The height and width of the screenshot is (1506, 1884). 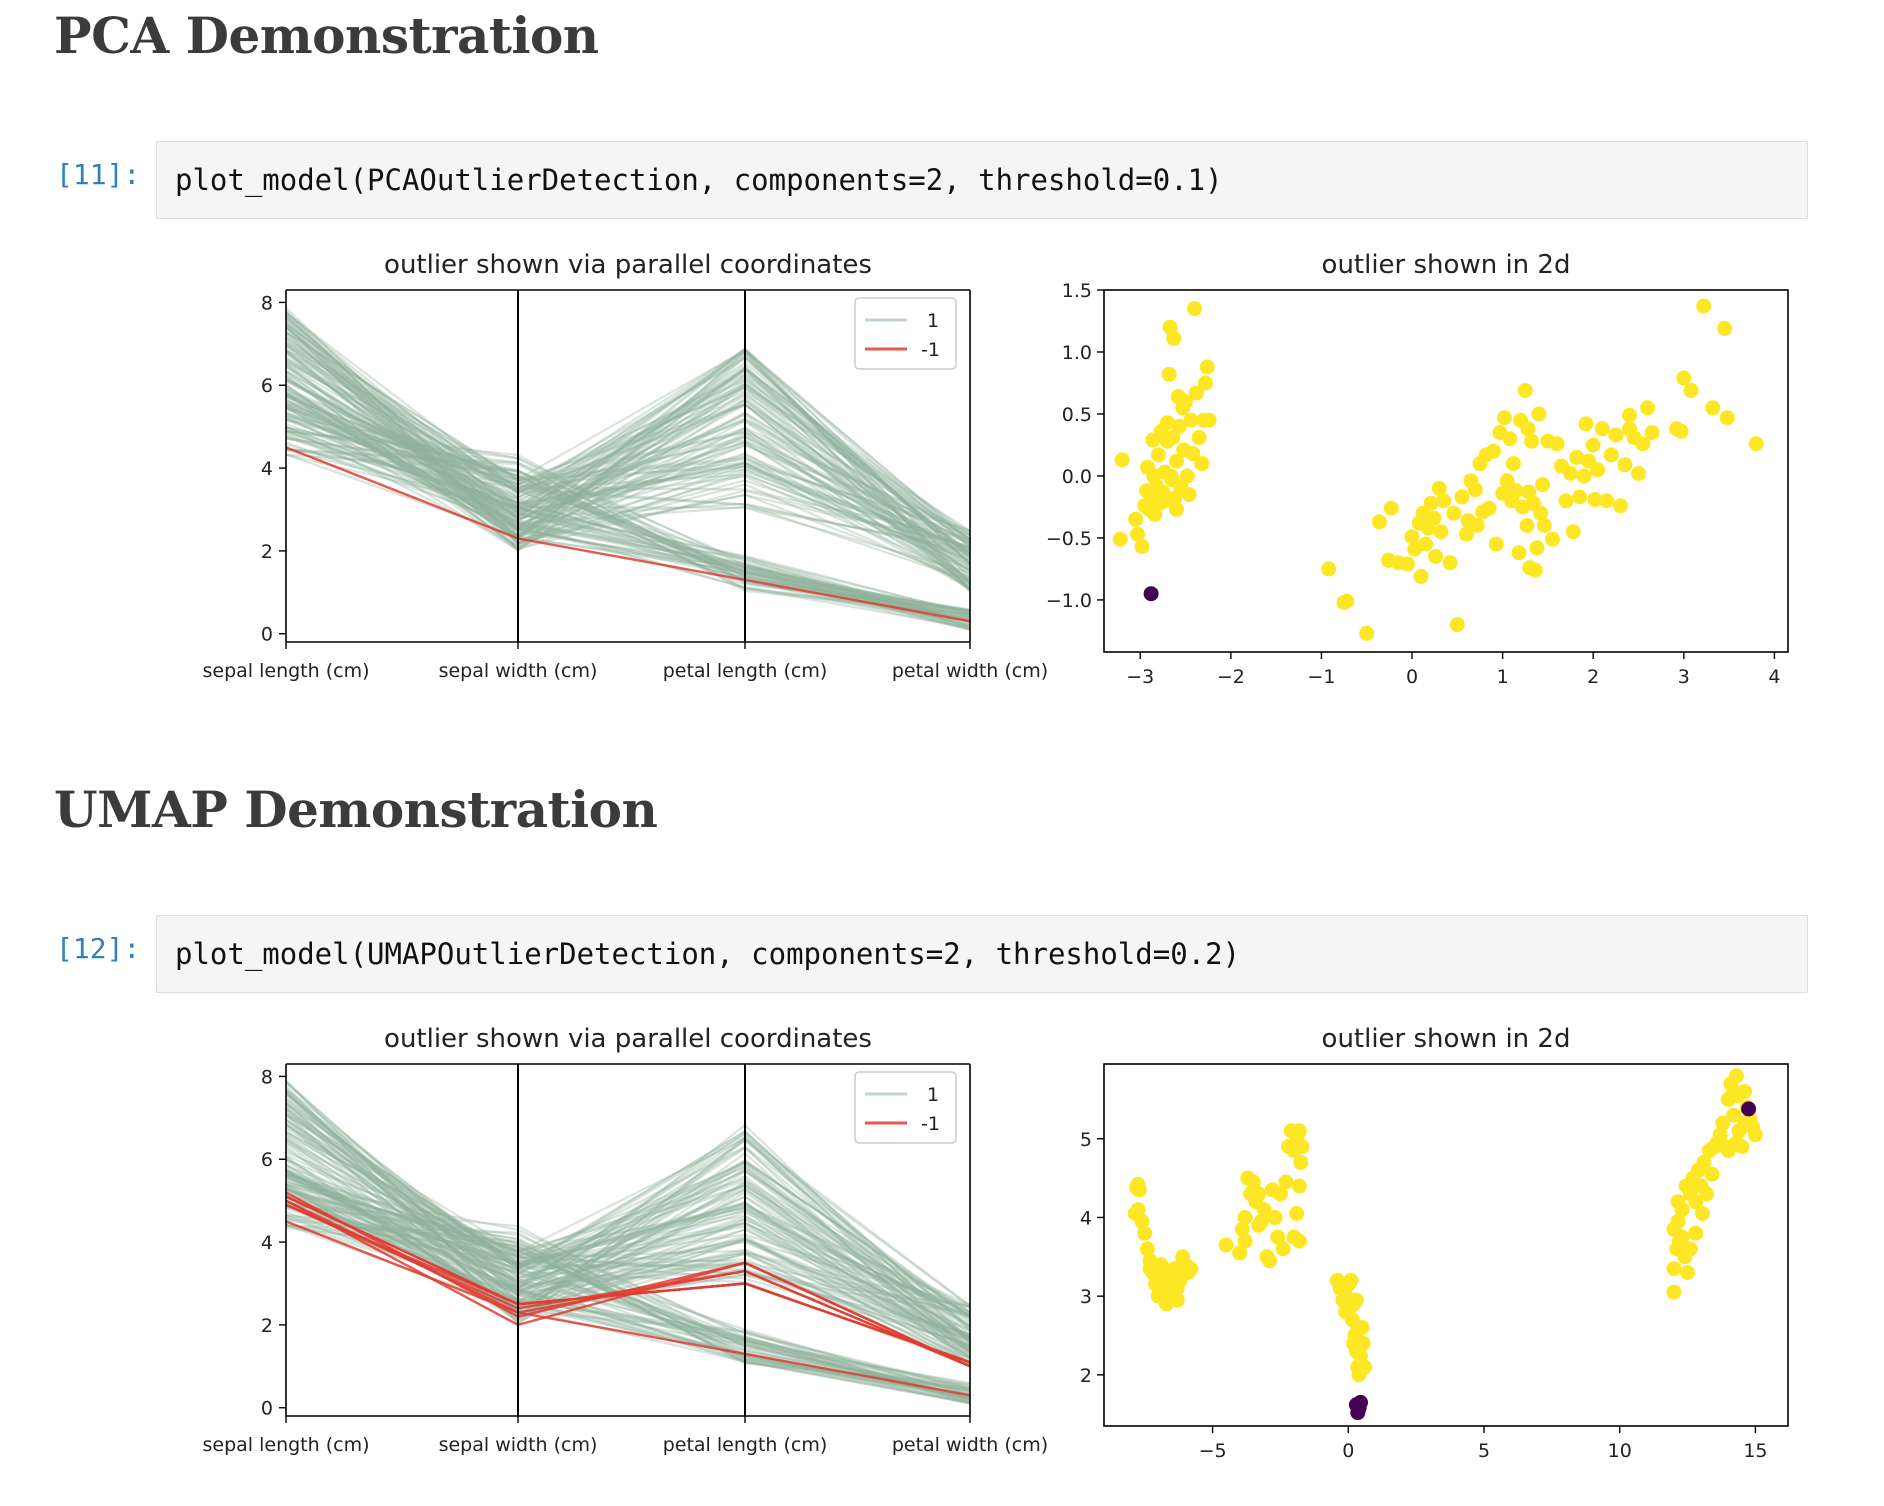 What do you see at coordinates (98, 948) in the screenshot?
I see `cell-prompt: [12]:` at bounding box center [98, 948].